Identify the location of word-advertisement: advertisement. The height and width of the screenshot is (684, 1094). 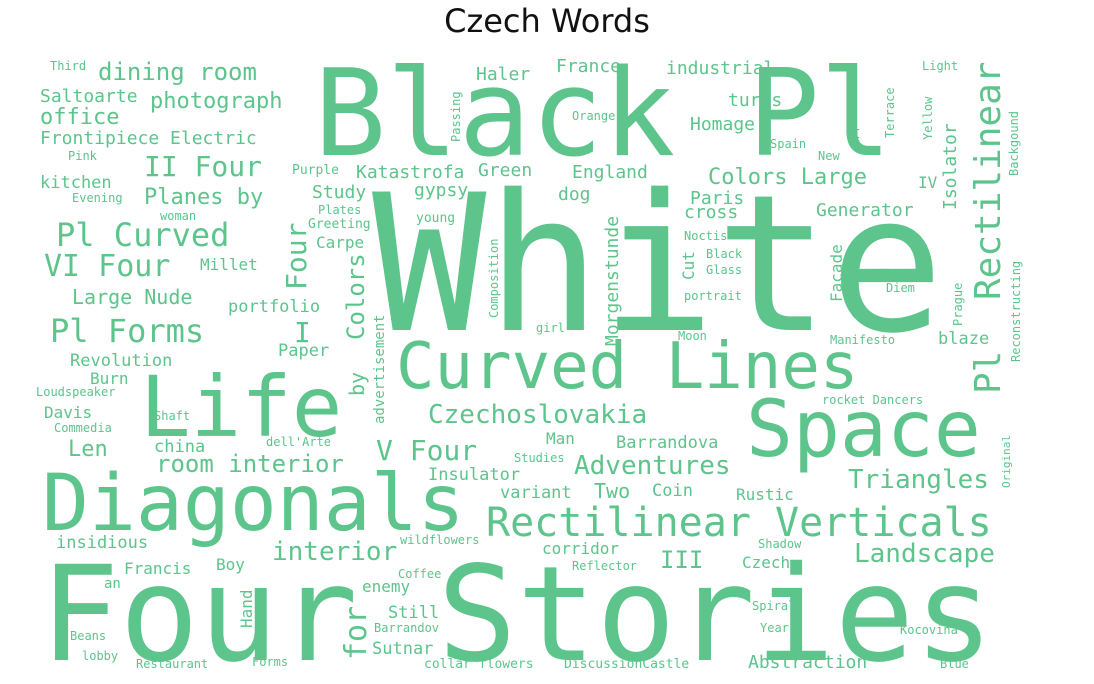
(380, 369).